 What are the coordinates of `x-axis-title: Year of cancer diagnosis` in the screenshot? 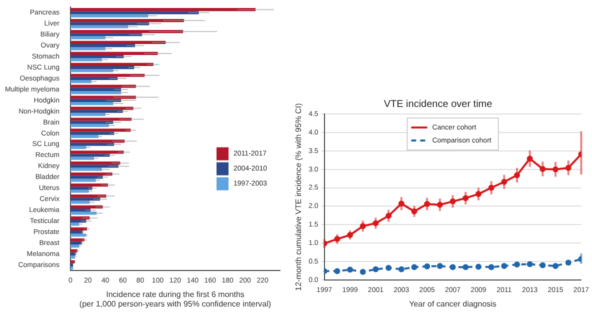 It's located at (452, 303).